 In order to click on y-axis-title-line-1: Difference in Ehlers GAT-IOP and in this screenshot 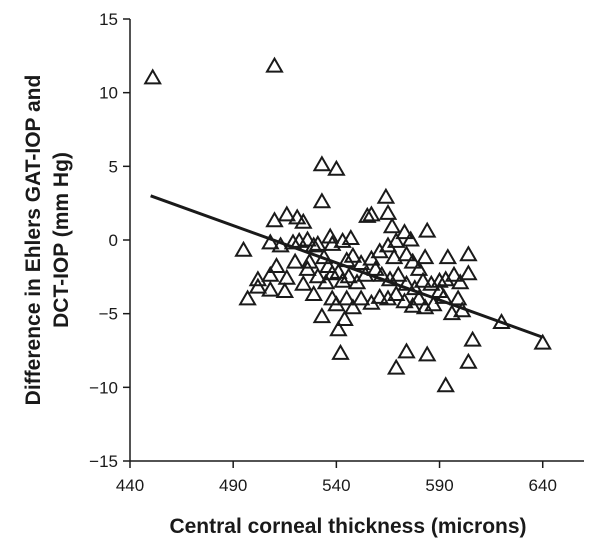, I will do `click(33, 240)`.